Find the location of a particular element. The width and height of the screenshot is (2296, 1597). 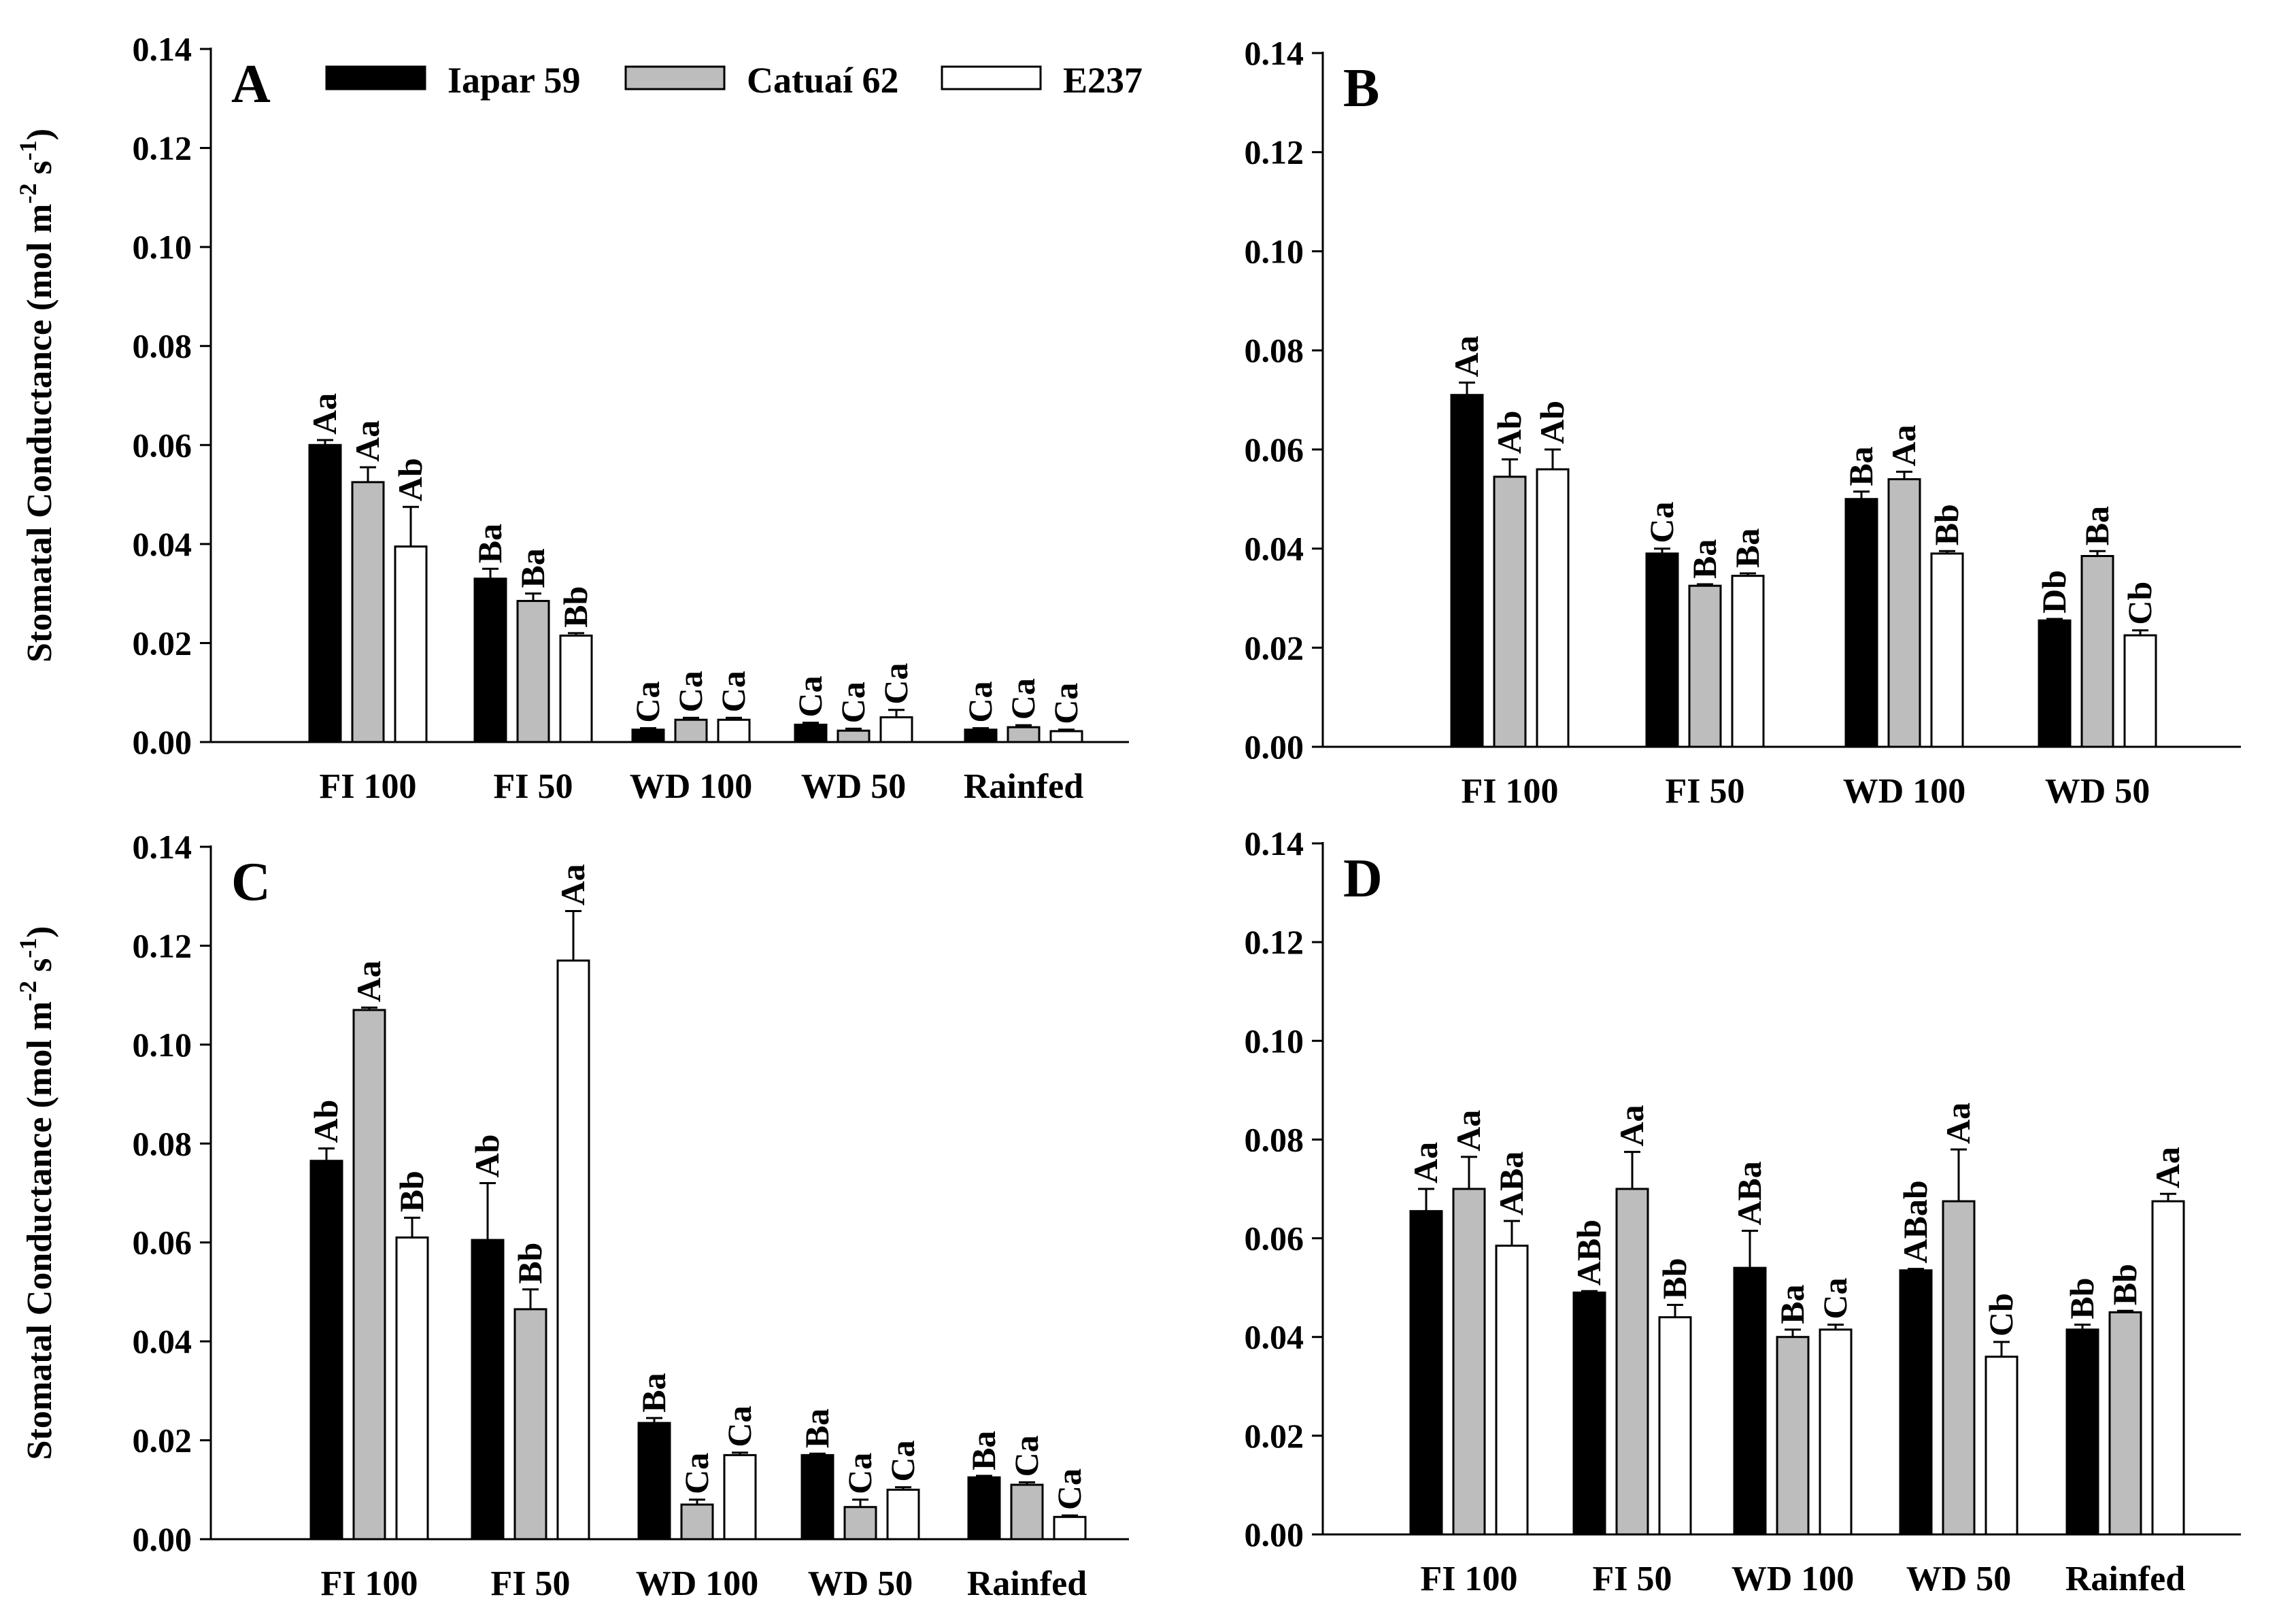

x-tick-label: Rainfed is located at coordinates (2125, 1578).